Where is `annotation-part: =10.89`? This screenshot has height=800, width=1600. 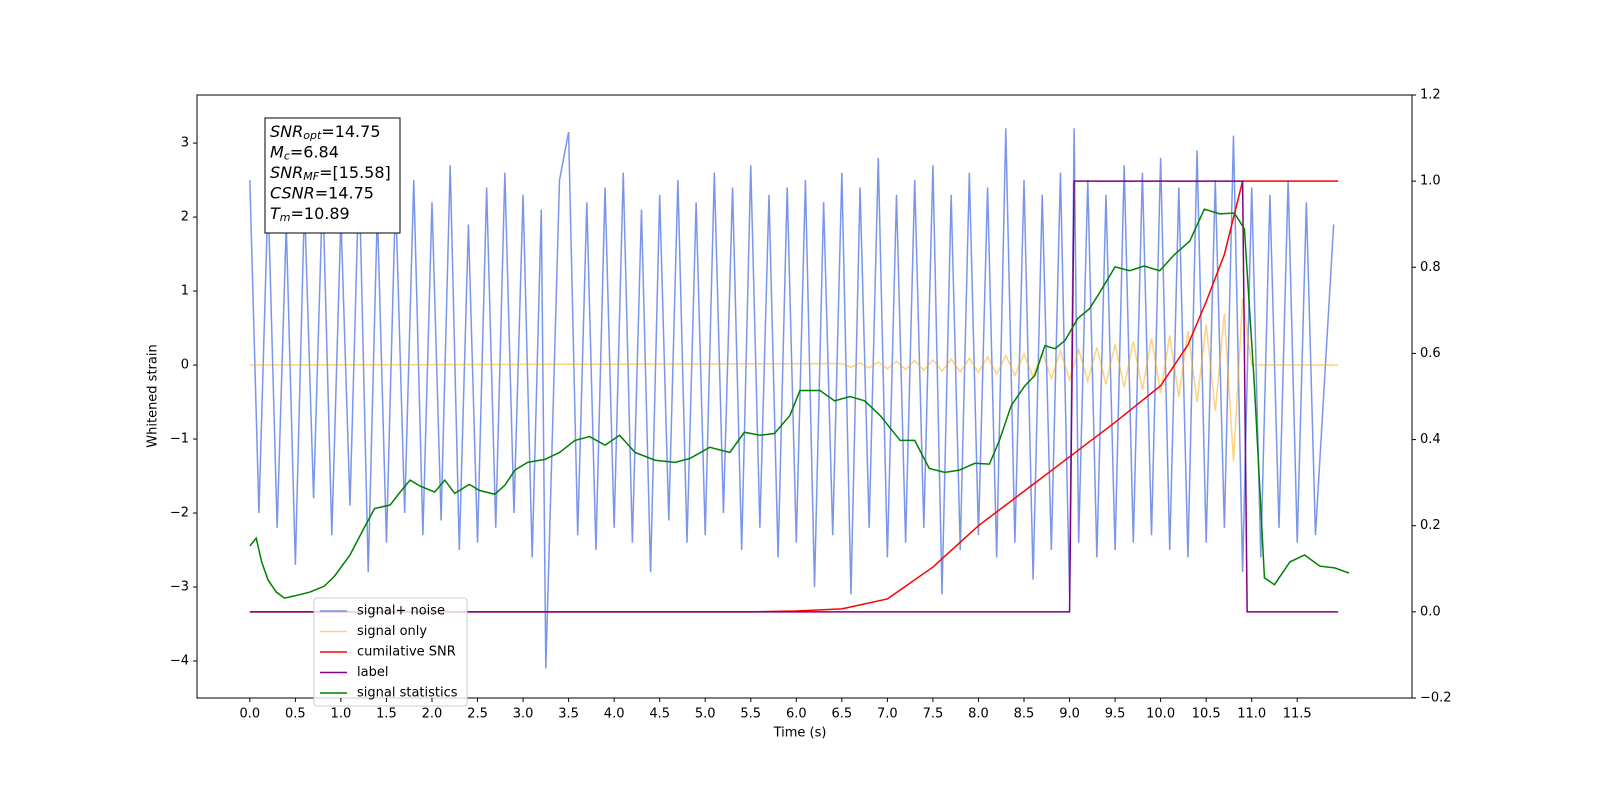 annotation-part: =10.89 is located at coordinates (320, 213).